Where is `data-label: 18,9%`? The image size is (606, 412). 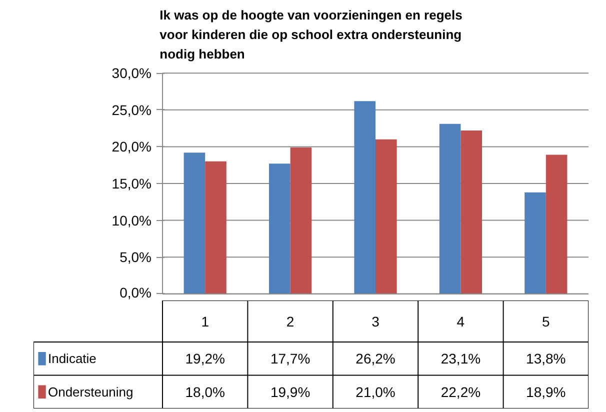 data-label: 18,9% is located at coordinates (546, 392).